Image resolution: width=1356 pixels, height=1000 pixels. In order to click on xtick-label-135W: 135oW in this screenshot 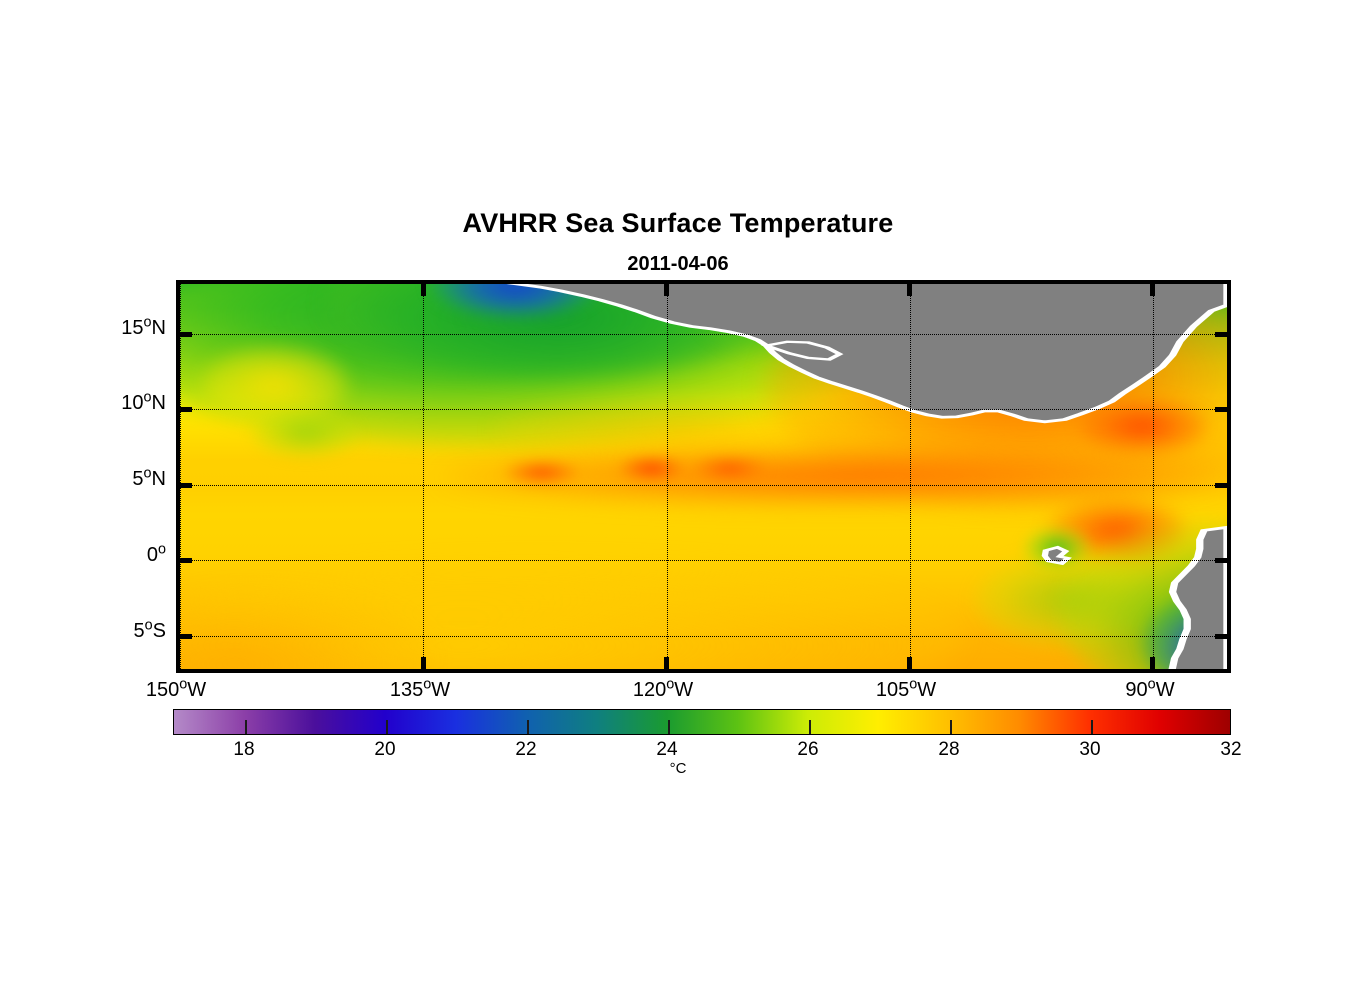, I will do `click(420, 689)`.